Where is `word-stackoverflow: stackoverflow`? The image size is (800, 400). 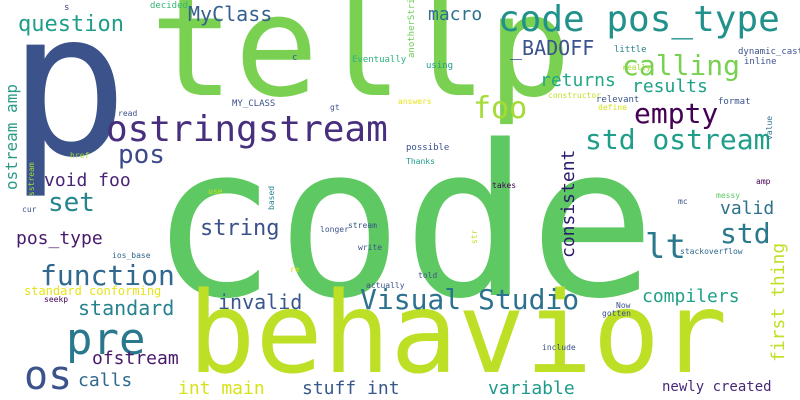
word-stackoverflow: stackoverflow is located at coordinates (711, 251).